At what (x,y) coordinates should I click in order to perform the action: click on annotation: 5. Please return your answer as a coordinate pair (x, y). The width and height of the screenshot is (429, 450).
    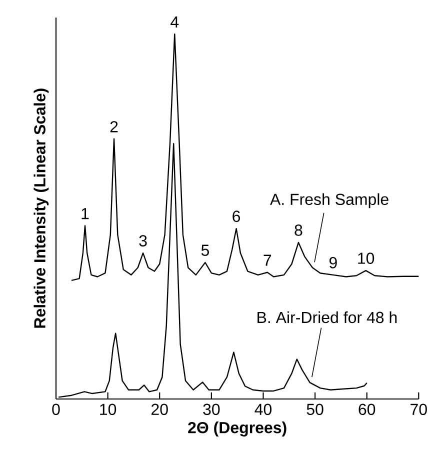
    Looking at the image, I should click on (205, 250).